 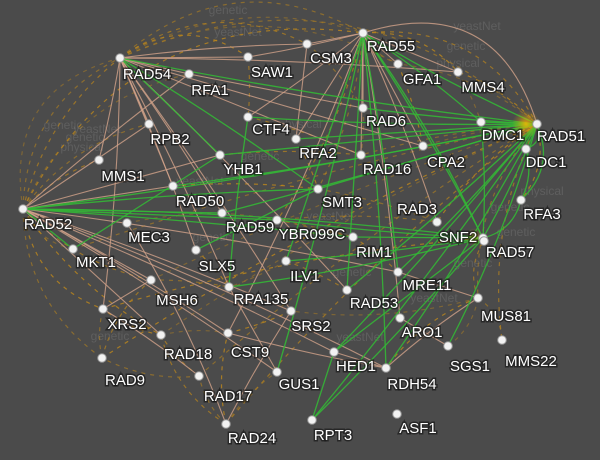 I want to click on node-RAD3, so click(x=437, y=222).